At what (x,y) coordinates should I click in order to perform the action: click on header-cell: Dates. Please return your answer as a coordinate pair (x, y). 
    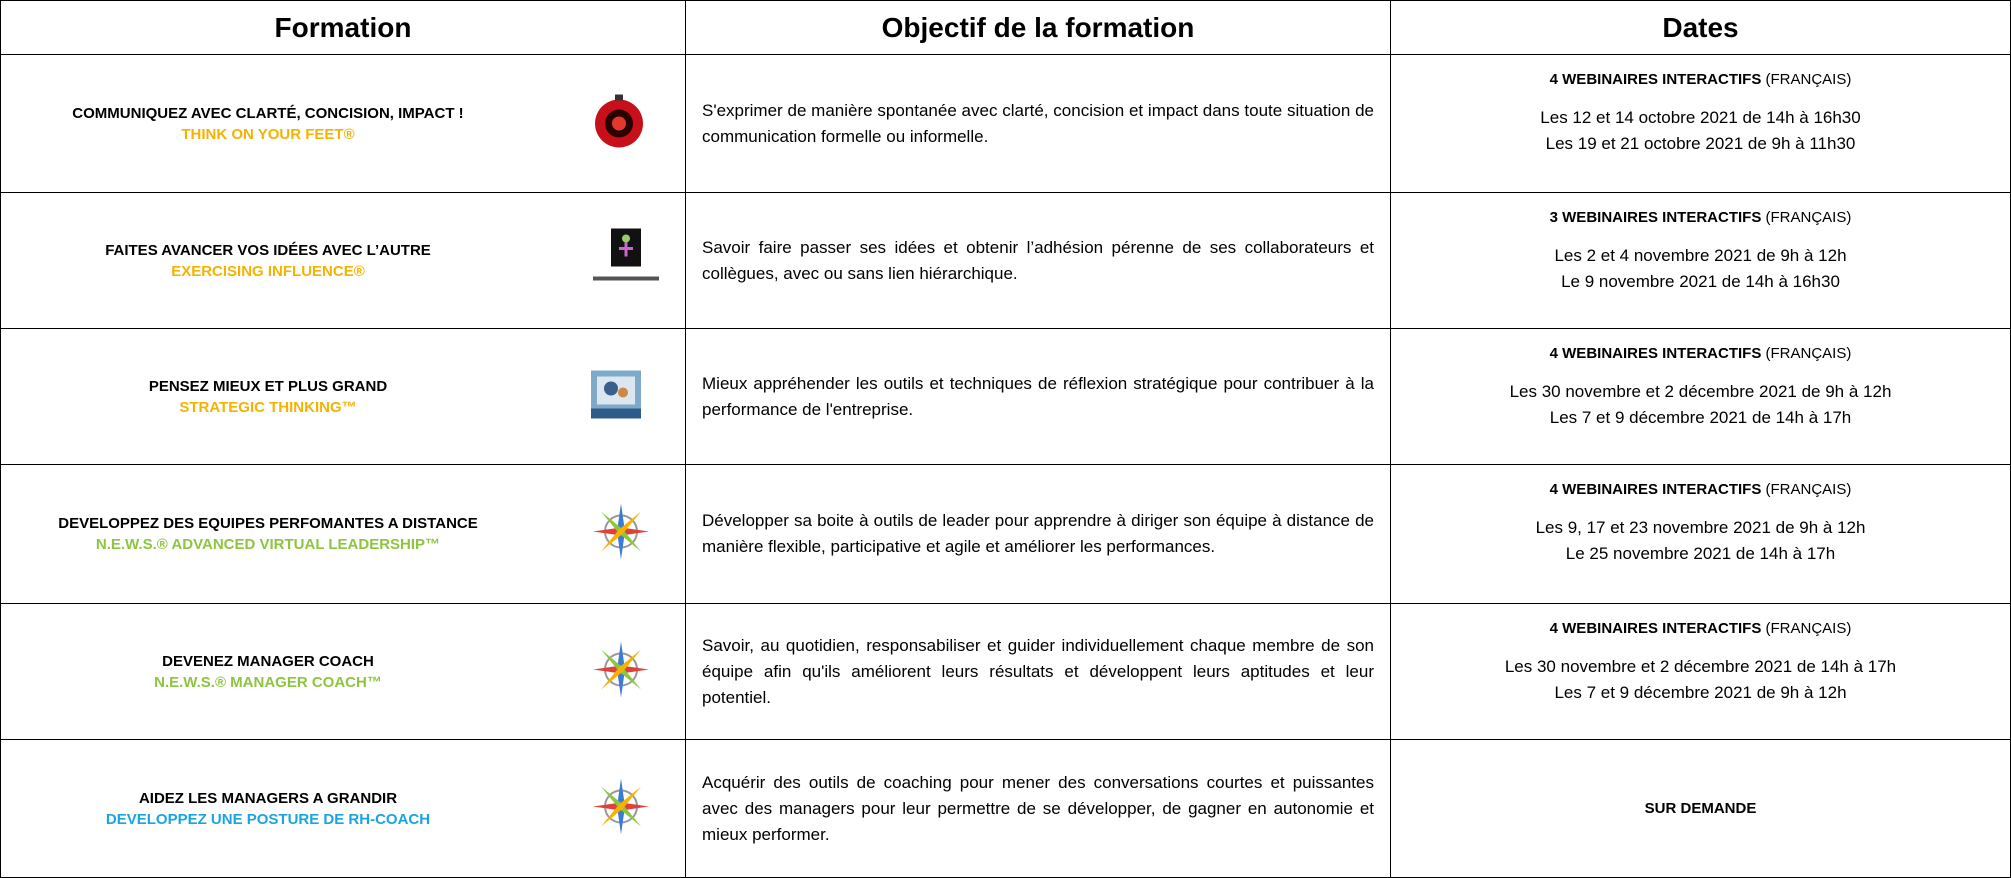
    Looking at the image, I should click on (1700, 27).